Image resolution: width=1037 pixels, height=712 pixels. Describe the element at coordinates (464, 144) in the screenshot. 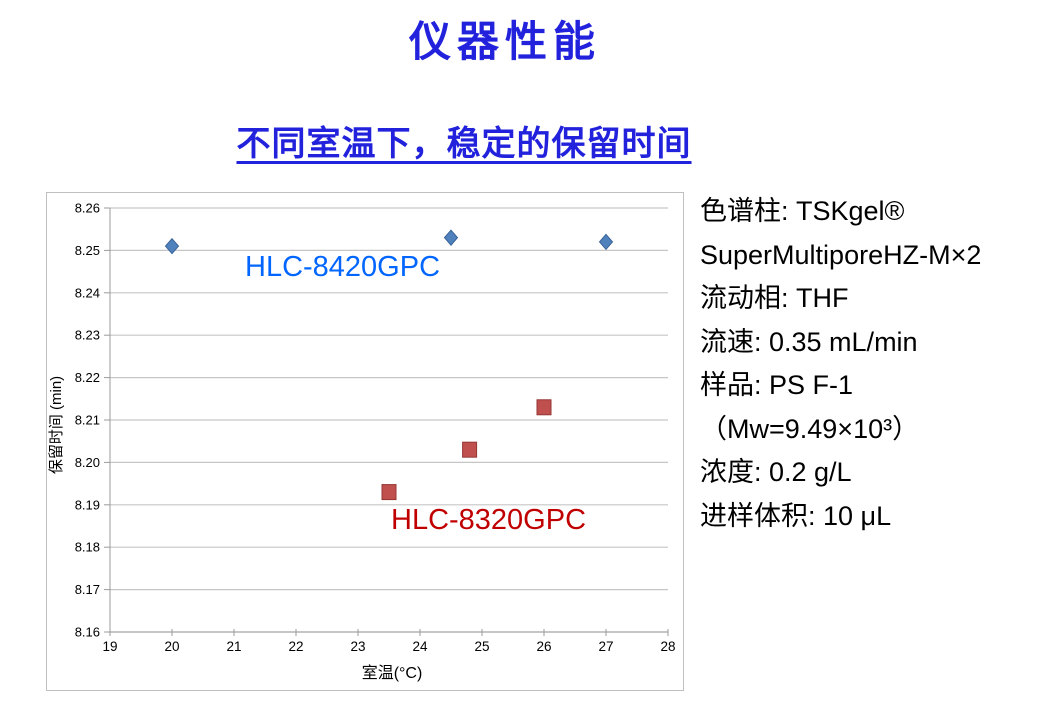

I see `page-subtitle: 不同室温下，稳定的保留时间` at that location.